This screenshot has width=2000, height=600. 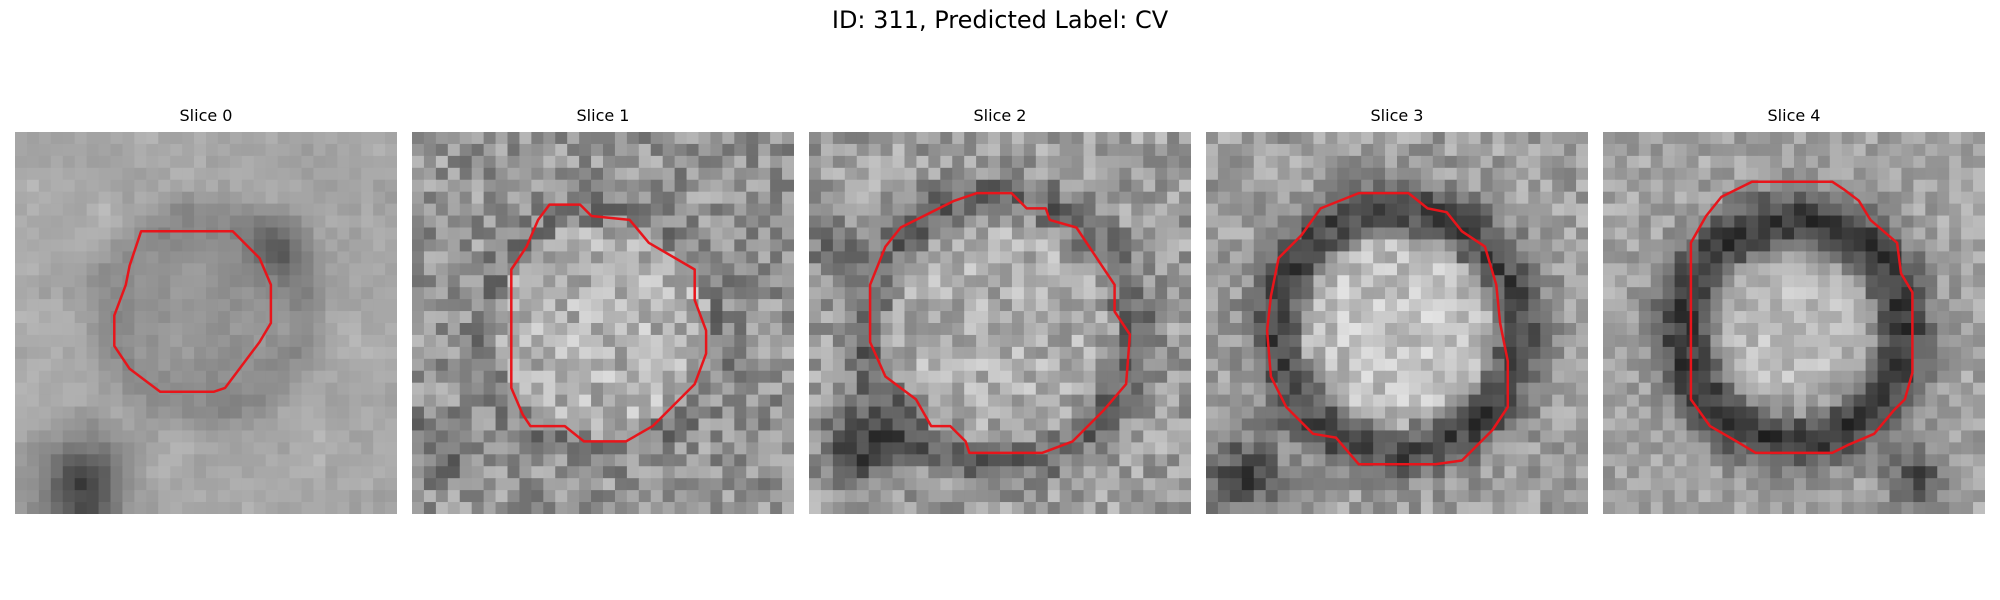 What do you see at coordinates (206, 115) in the screenshot?
I see `slice-title-0: Slice 0` at bounding box center [206, 115].